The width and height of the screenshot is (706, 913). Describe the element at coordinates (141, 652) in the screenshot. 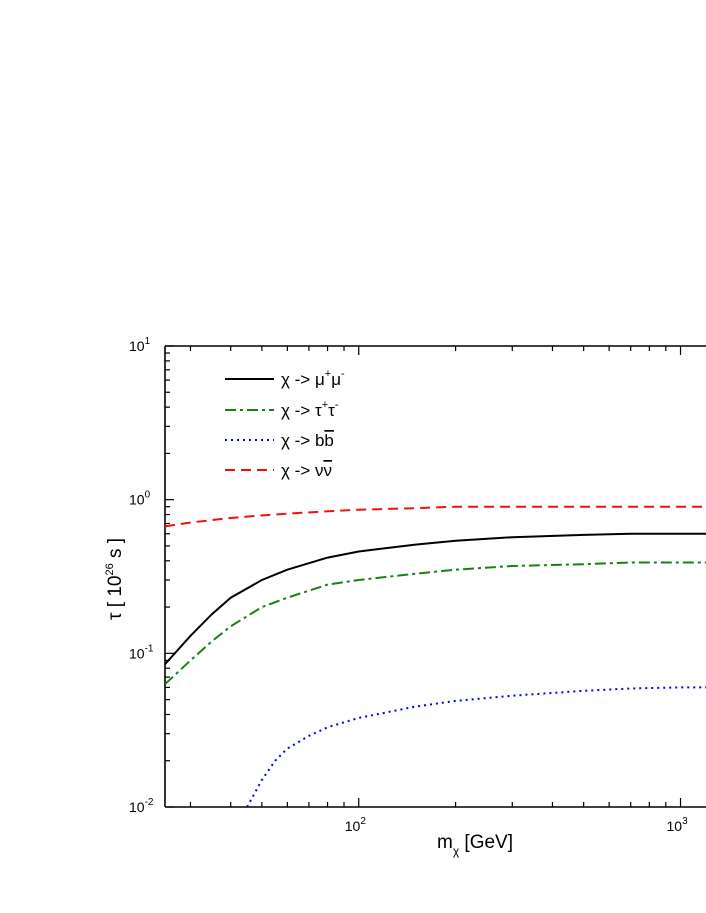

I see `y-tick-label: 10⁻¹` at that location.